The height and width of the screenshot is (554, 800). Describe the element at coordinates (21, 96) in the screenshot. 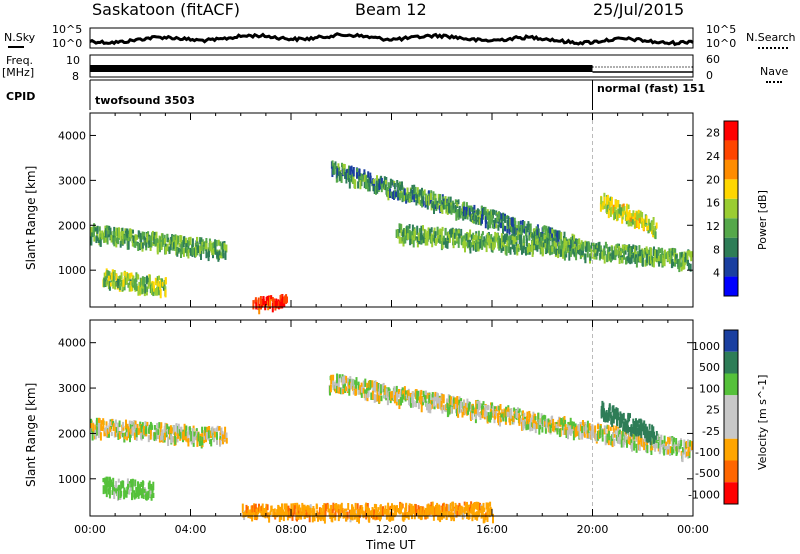

I see `cpid-label: CPID` at that location.